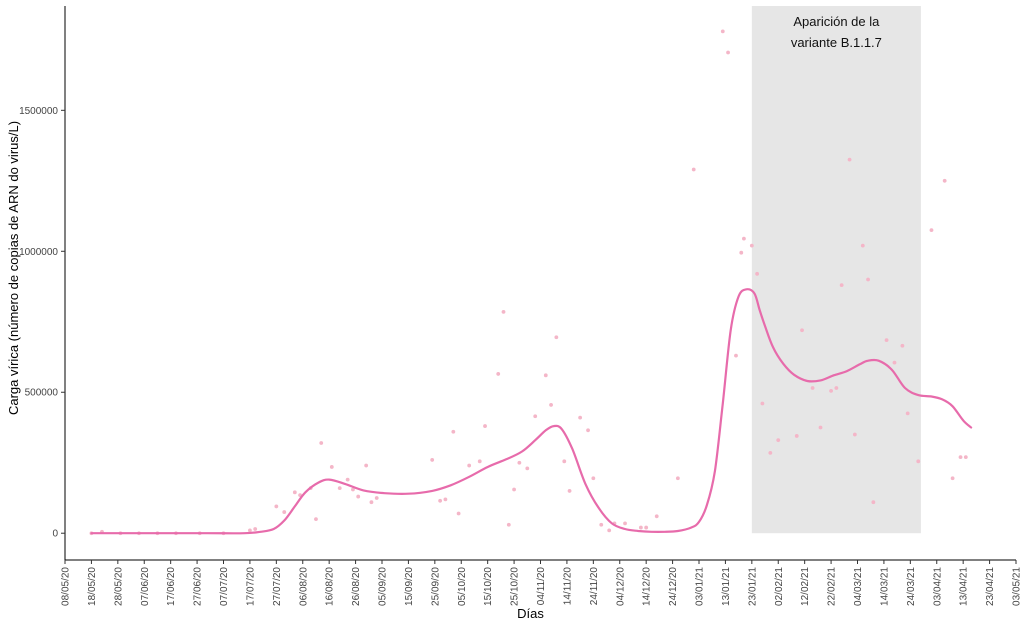 Image resolution: width=1024 pixels, height=626 pixels. What do you see at coordinates (990, 586) in the screenshot?
I see `x-tick-label: 23/04/21` at bounding box center [990, 586].